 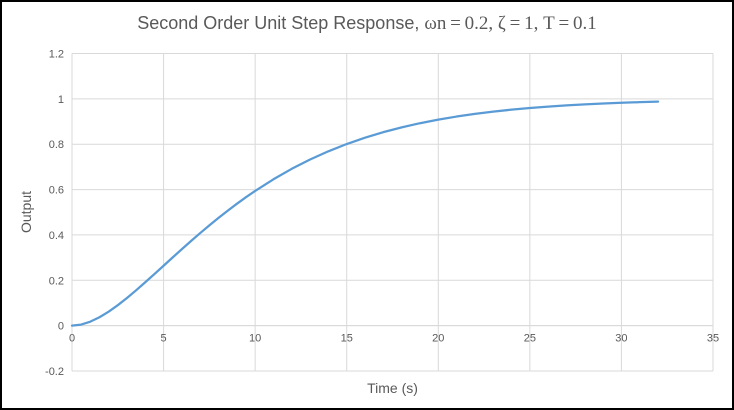 I want to click on x-tick-label: 35, so click(x=713, y=339).